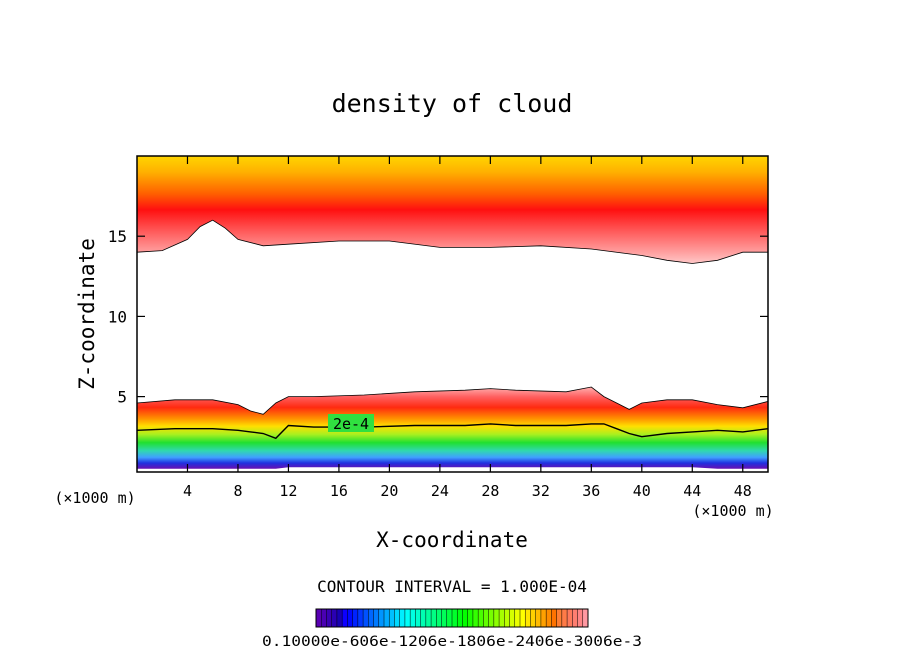 This screenshot has height=654, width=904. What do you see at coordinates (339, 491) in the screenshot?
I see `x-tick-label: 16` at bounding box center [339, 491].